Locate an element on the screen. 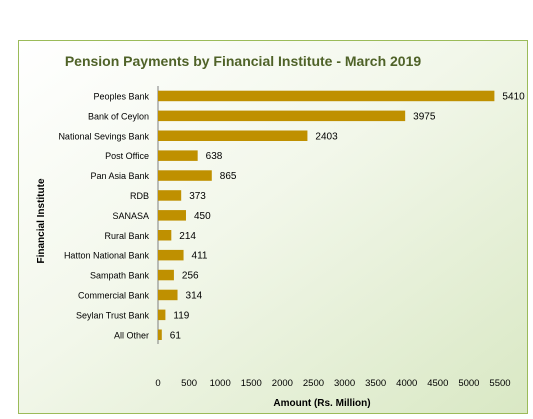 This screenshot has width=533, height=419. x-tick-label: 2500 is located at coordinates (313, 383).